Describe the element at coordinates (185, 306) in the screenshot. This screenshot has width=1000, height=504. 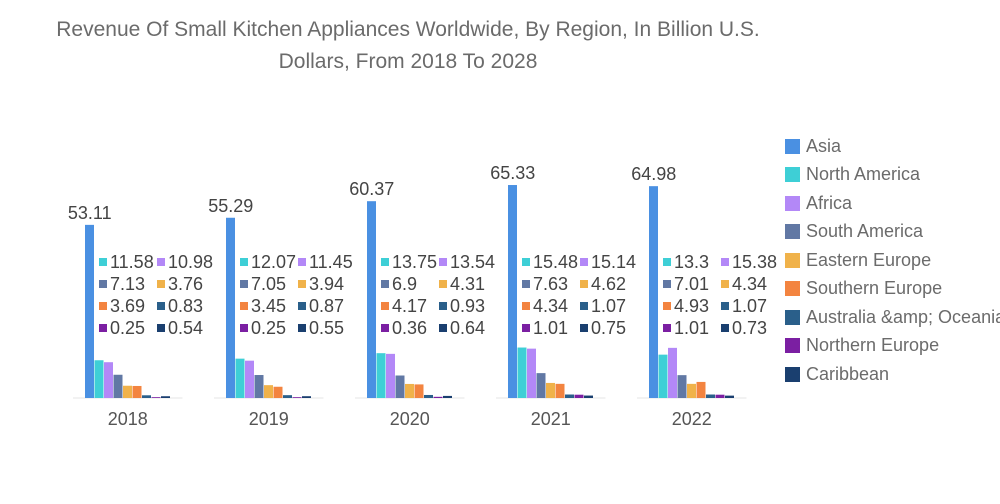
I see `data-label: 0.83` at that location.